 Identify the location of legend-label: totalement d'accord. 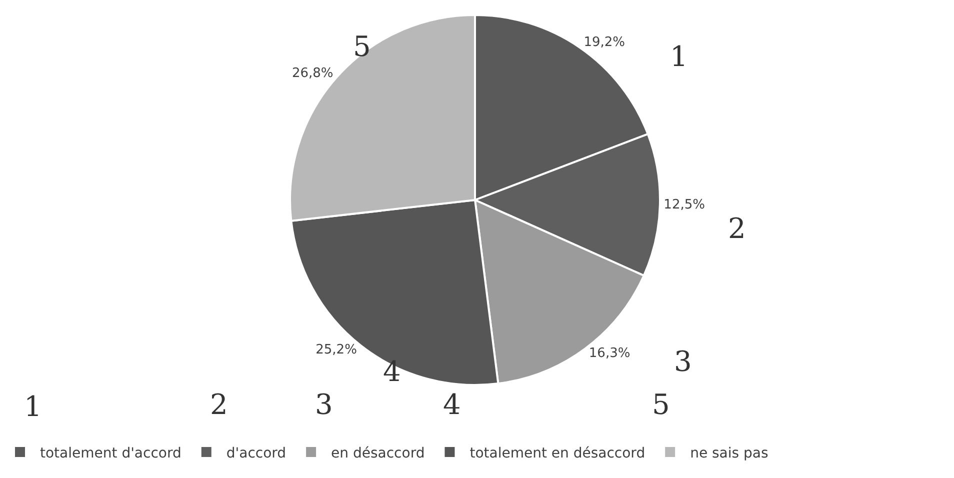
(111, 454).